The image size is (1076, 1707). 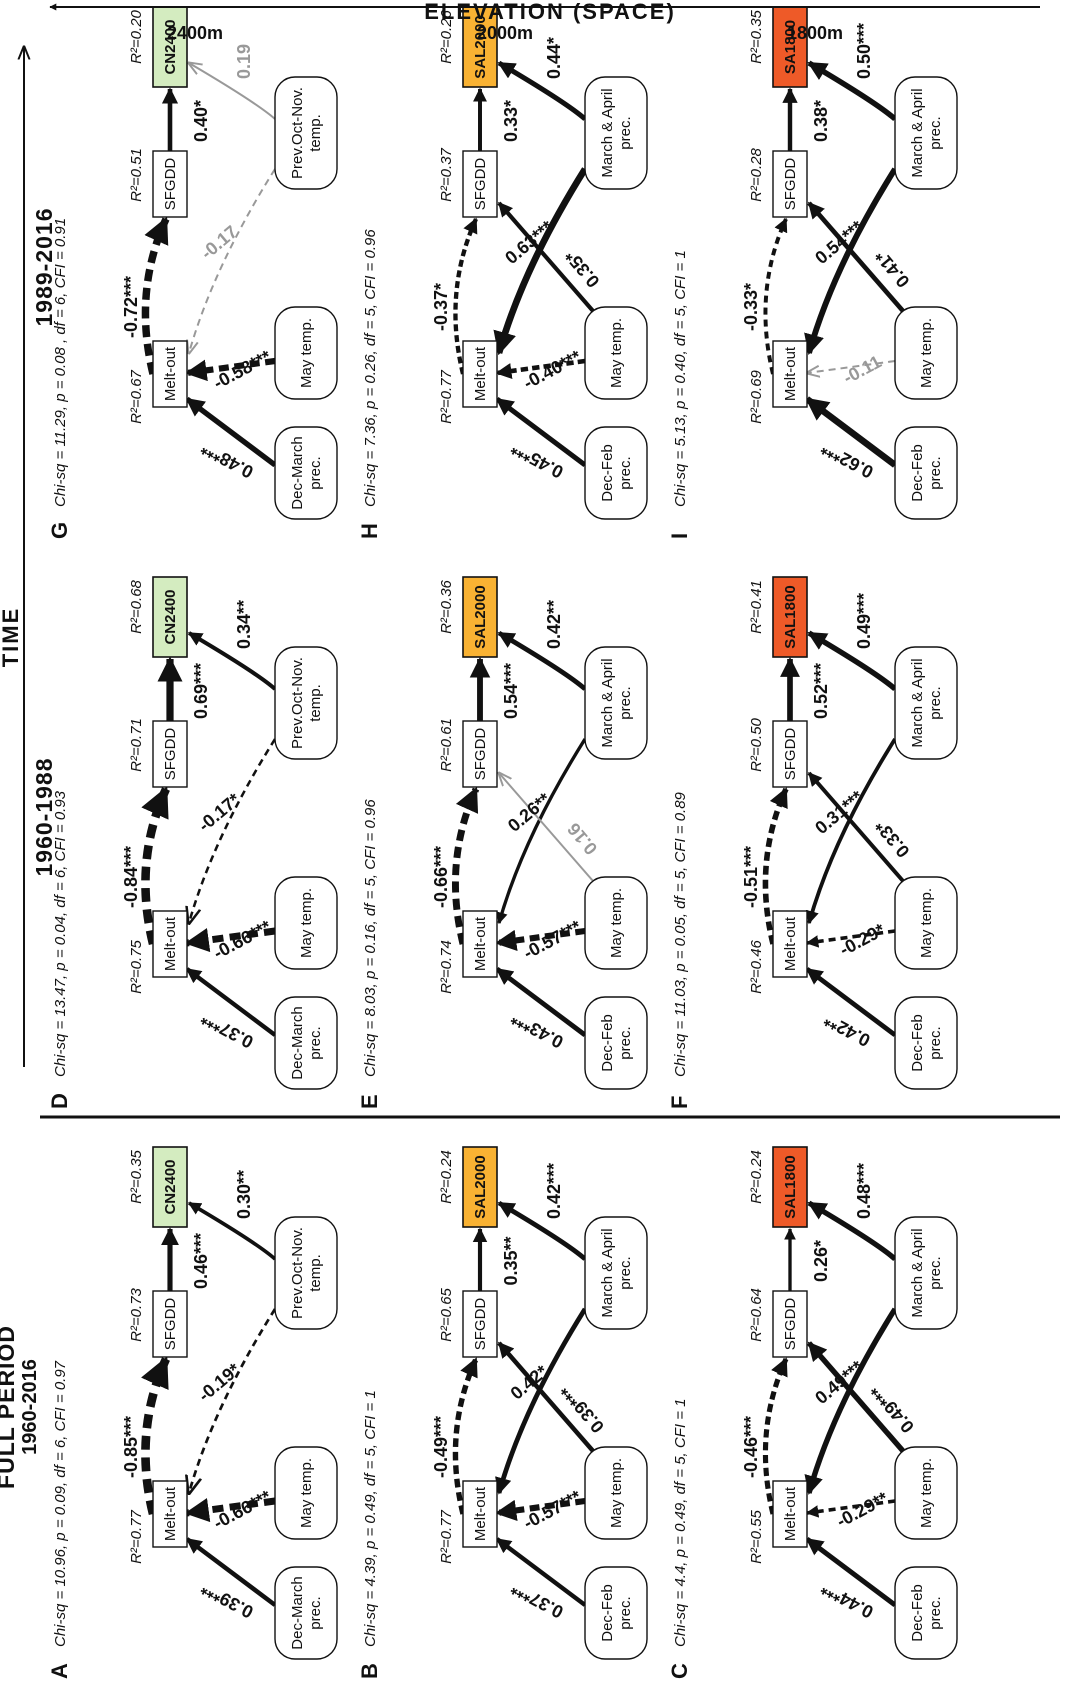 I want to click on coef-may-melt: -0.29*, so click(x=862, y=940).